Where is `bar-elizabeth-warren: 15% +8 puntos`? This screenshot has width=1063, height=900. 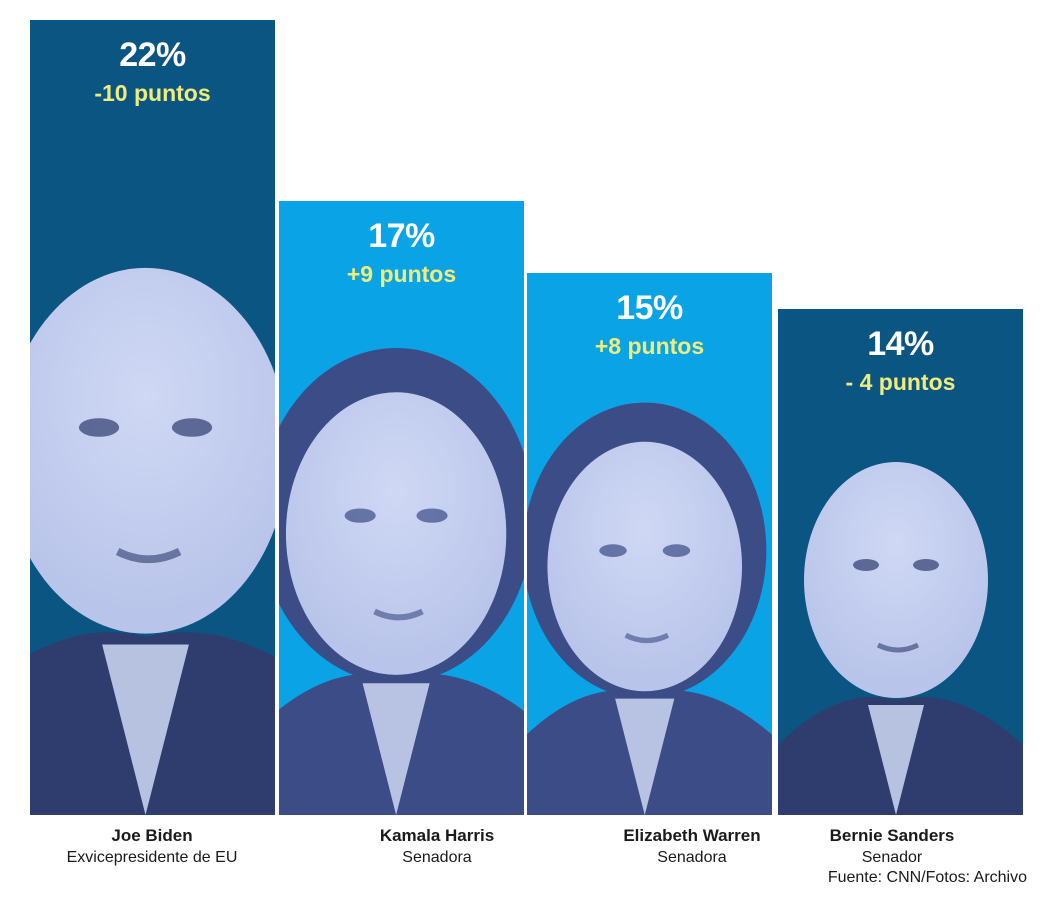
bar-elizabeth-warren: 15% +8 puntos is located at coordinates (649, 544).